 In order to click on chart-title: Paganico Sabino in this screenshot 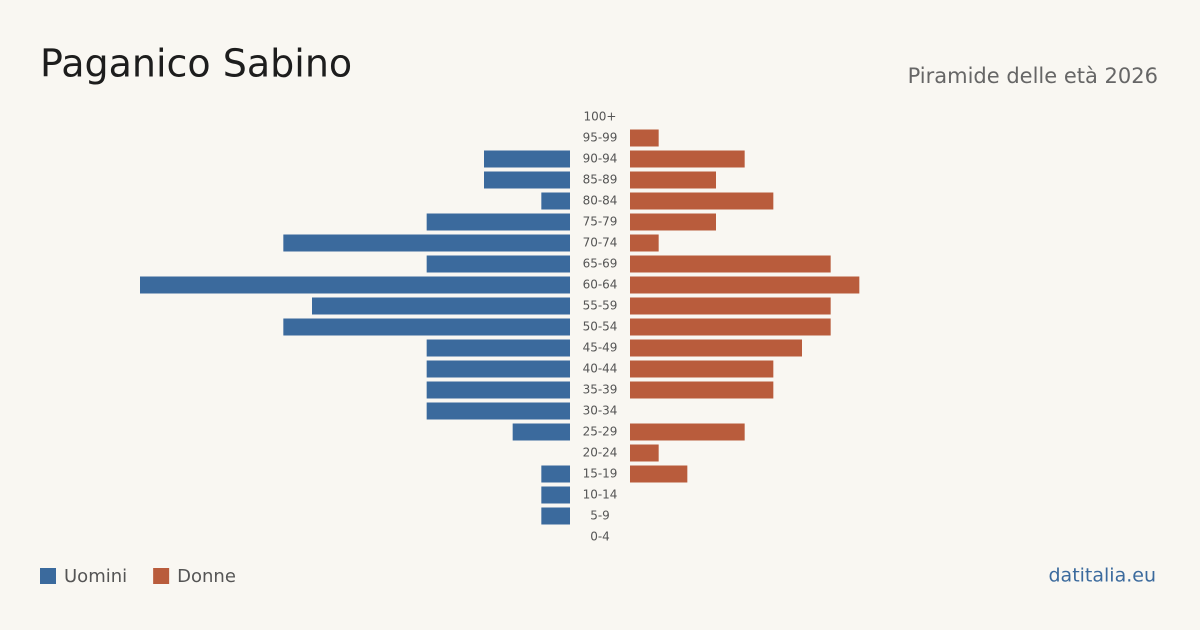, I will do `click(196, 64)`.